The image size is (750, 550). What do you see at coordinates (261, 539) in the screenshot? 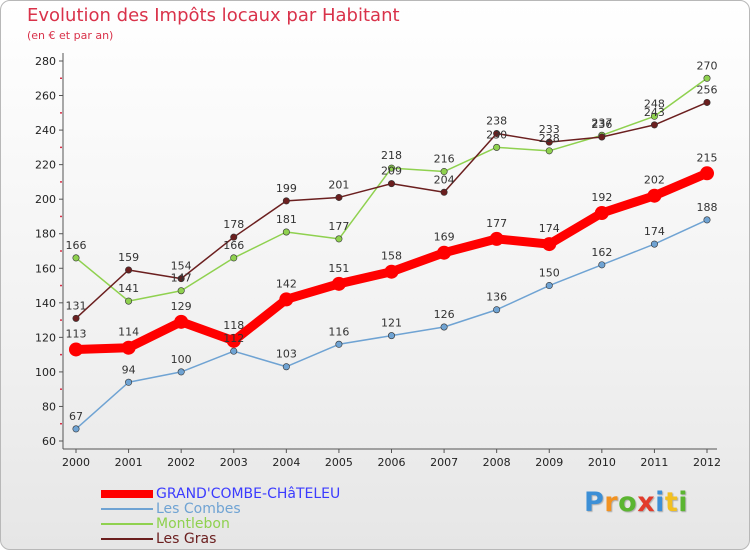
I see `legend-item: Les Gras` at bounding box center [261, 539].